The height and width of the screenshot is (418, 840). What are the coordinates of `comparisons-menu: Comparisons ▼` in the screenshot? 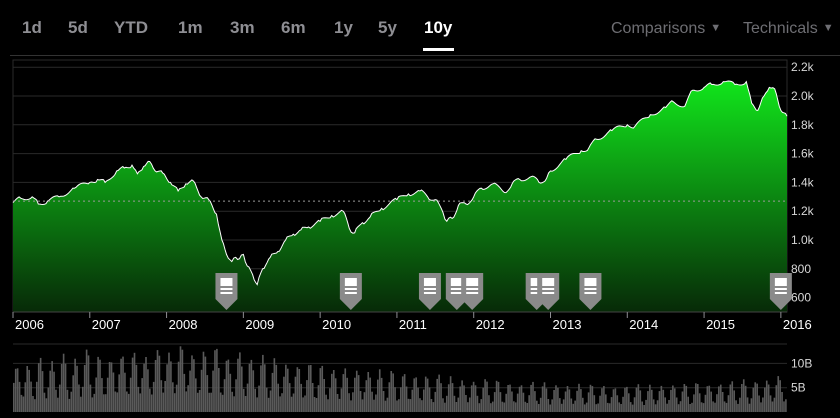 It's located at (666, 29).